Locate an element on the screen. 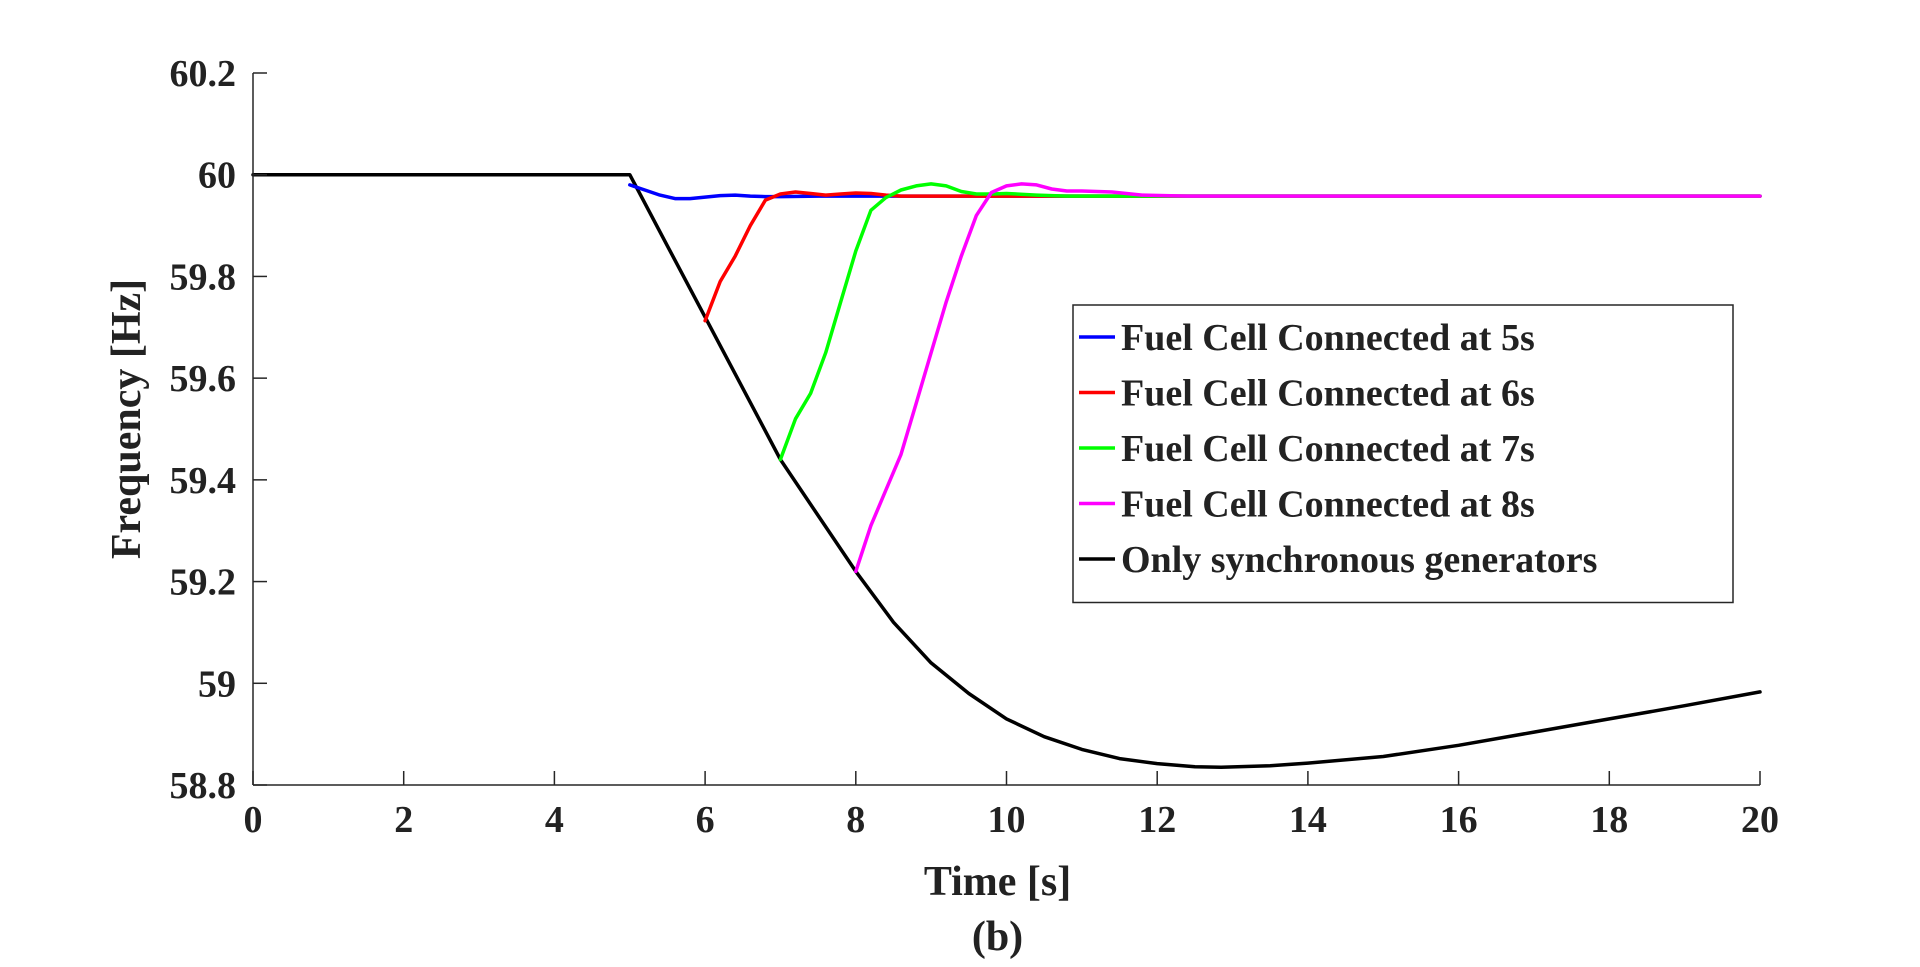 Image resolution: width=1920 pixels, height=967 pixels. y-tick-label: 60.2 is located at coordinates (203, 74).